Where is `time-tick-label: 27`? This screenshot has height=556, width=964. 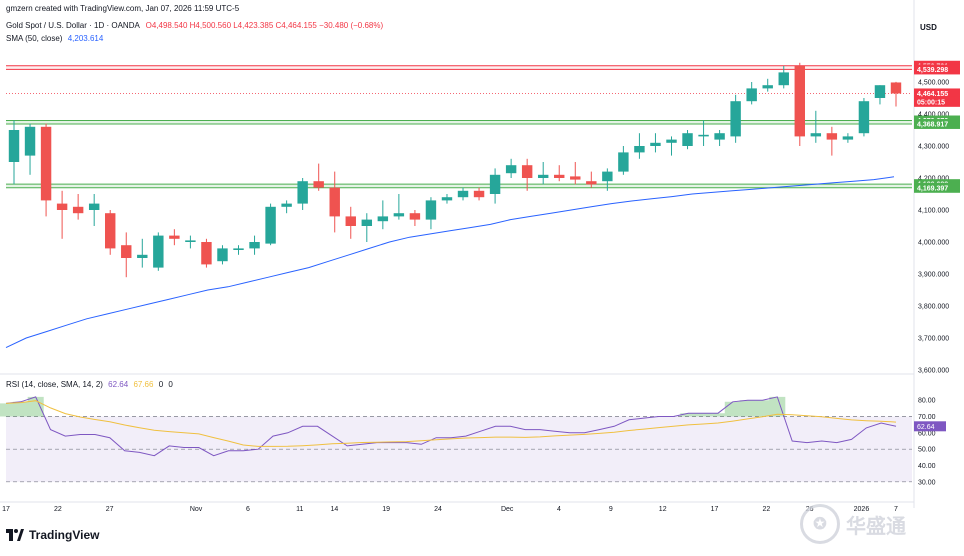 time-tick-label: 27 is located at coordinates (110, 509).